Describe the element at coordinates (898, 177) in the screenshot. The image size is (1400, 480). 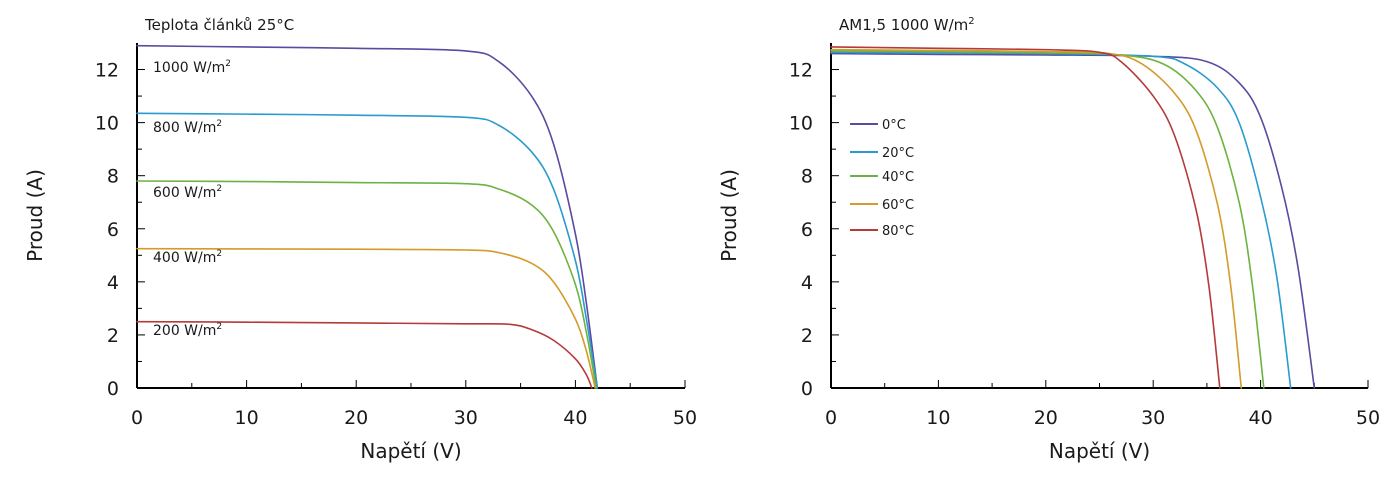
I see `legend-label: 40°C` at that location.